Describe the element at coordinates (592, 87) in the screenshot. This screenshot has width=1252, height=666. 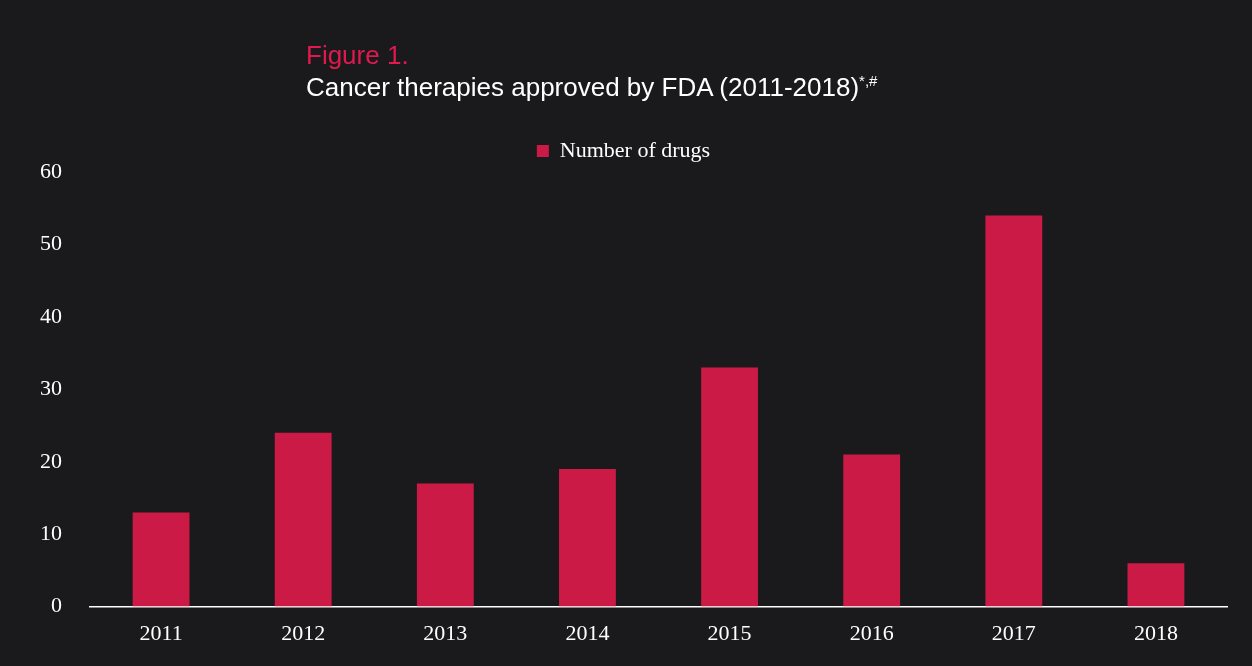
I see `chart-subtitle: Cancer therapies approved by FDA (2011-2018)$^{*,#}$` at that location.